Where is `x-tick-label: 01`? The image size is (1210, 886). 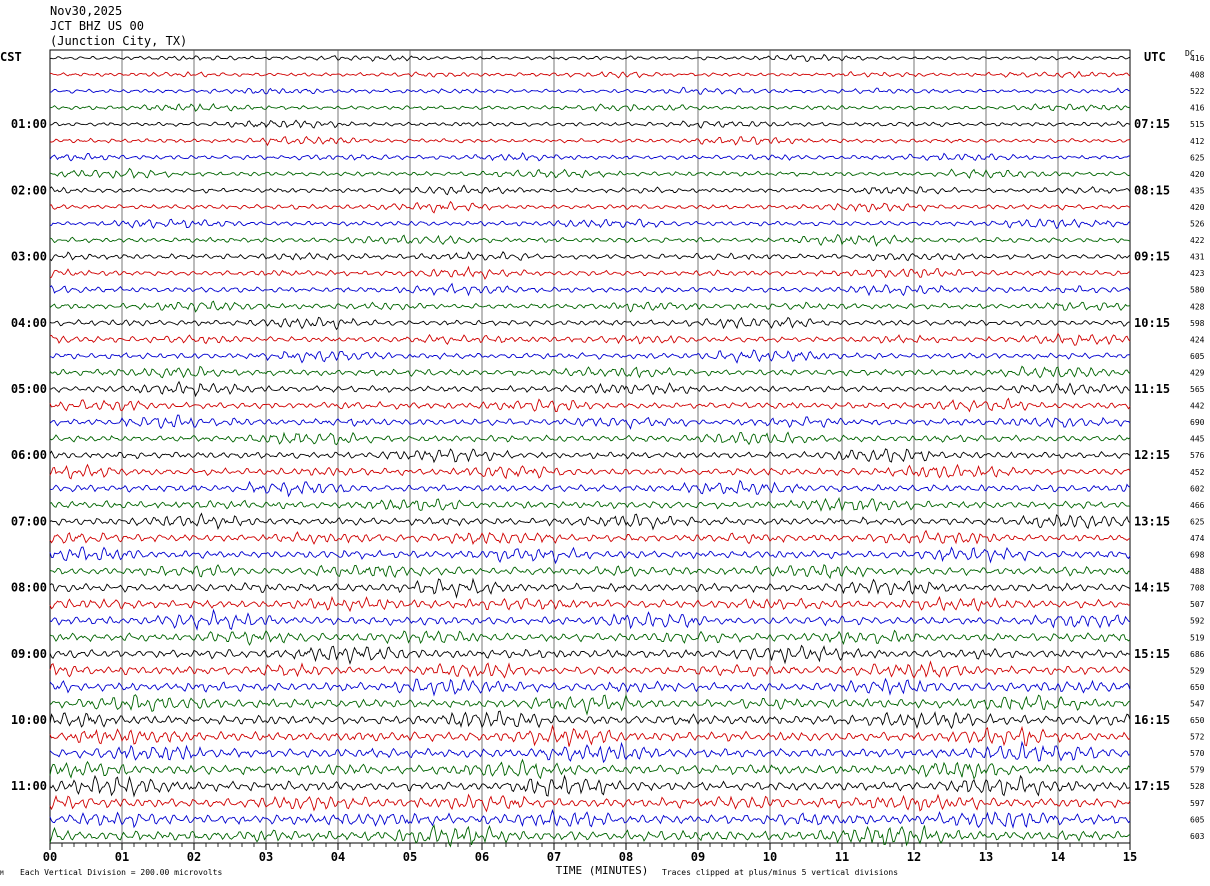 x-tick-label: 01 is located at coordinates (122, 857).